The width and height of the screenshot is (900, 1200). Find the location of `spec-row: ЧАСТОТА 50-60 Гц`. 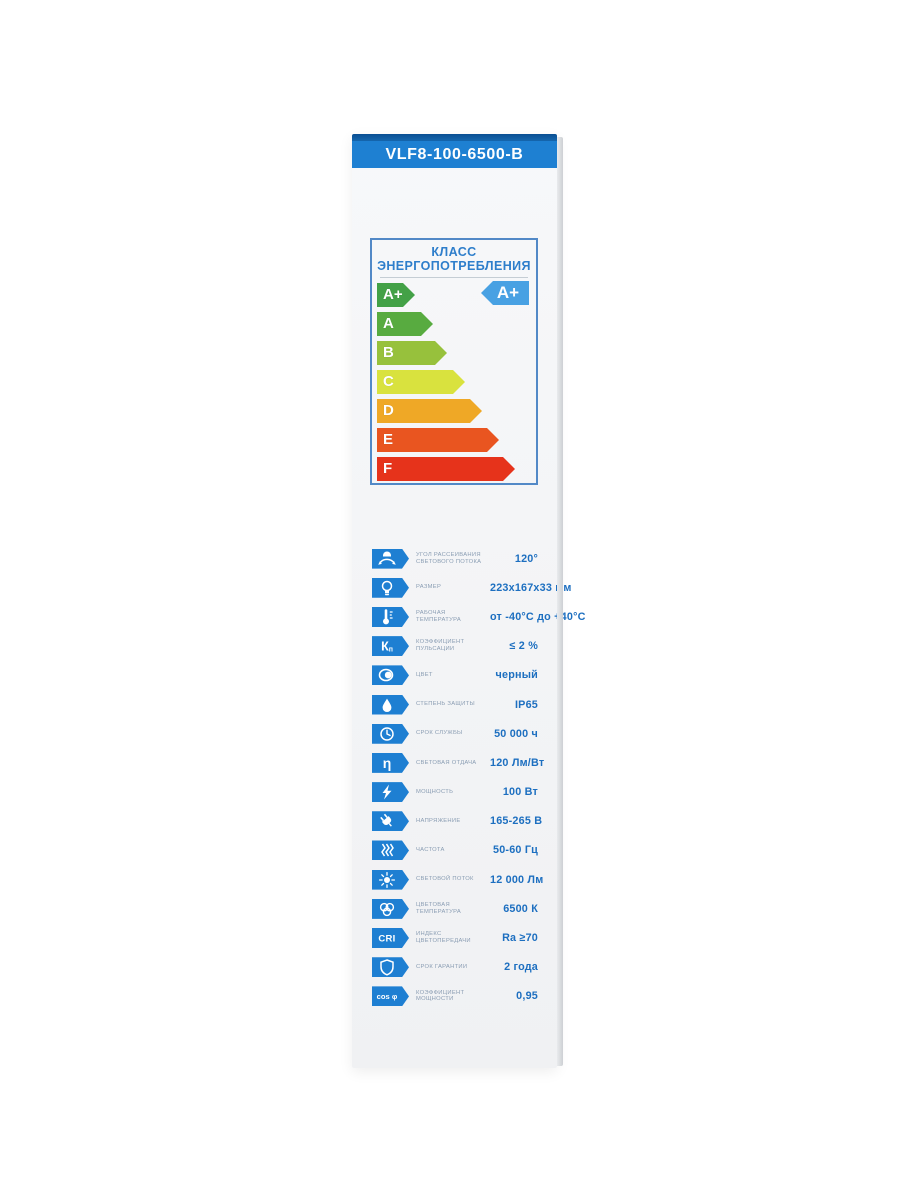

spec-row: ЧАСТОТА 50-60 Гц is located at coordinates (455, 850).